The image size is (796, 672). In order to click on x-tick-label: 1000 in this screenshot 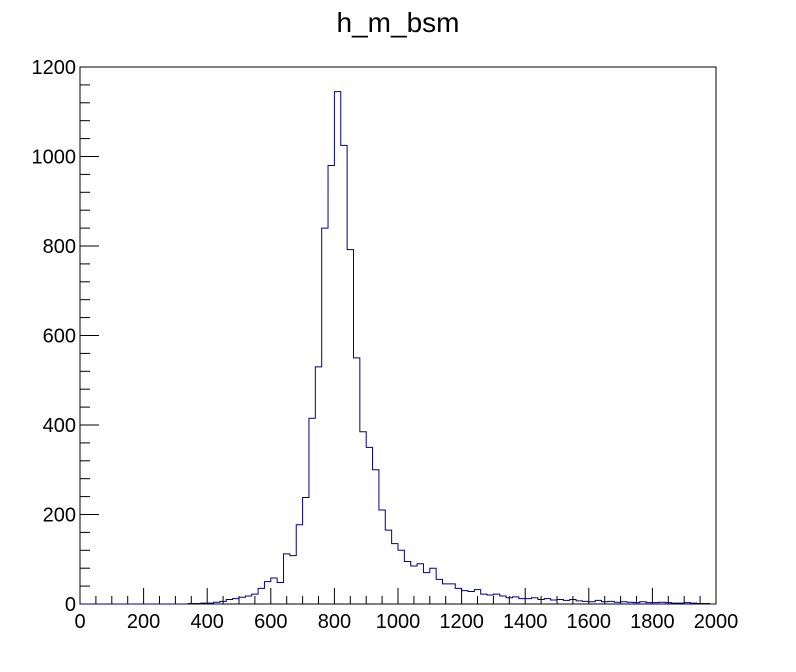, I will do `click(398, 622)`.